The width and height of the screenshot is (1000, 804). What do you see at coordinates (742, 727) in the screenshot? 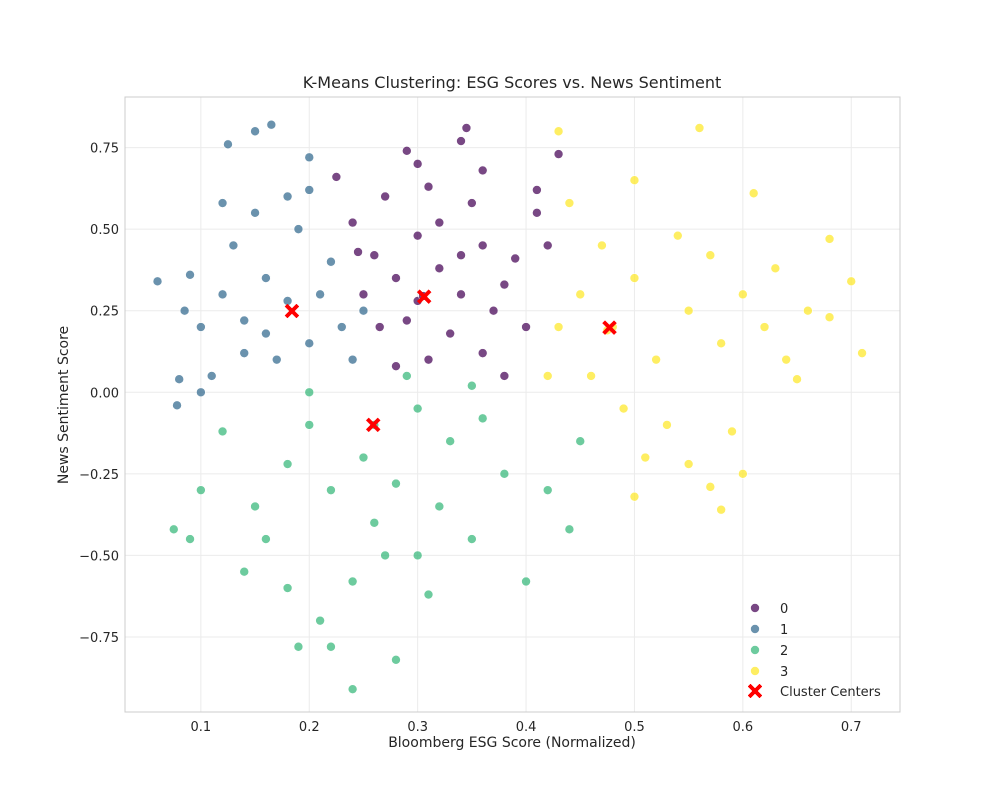
I see `x-tick-label: 0.6` at bounding box center [742, 727].